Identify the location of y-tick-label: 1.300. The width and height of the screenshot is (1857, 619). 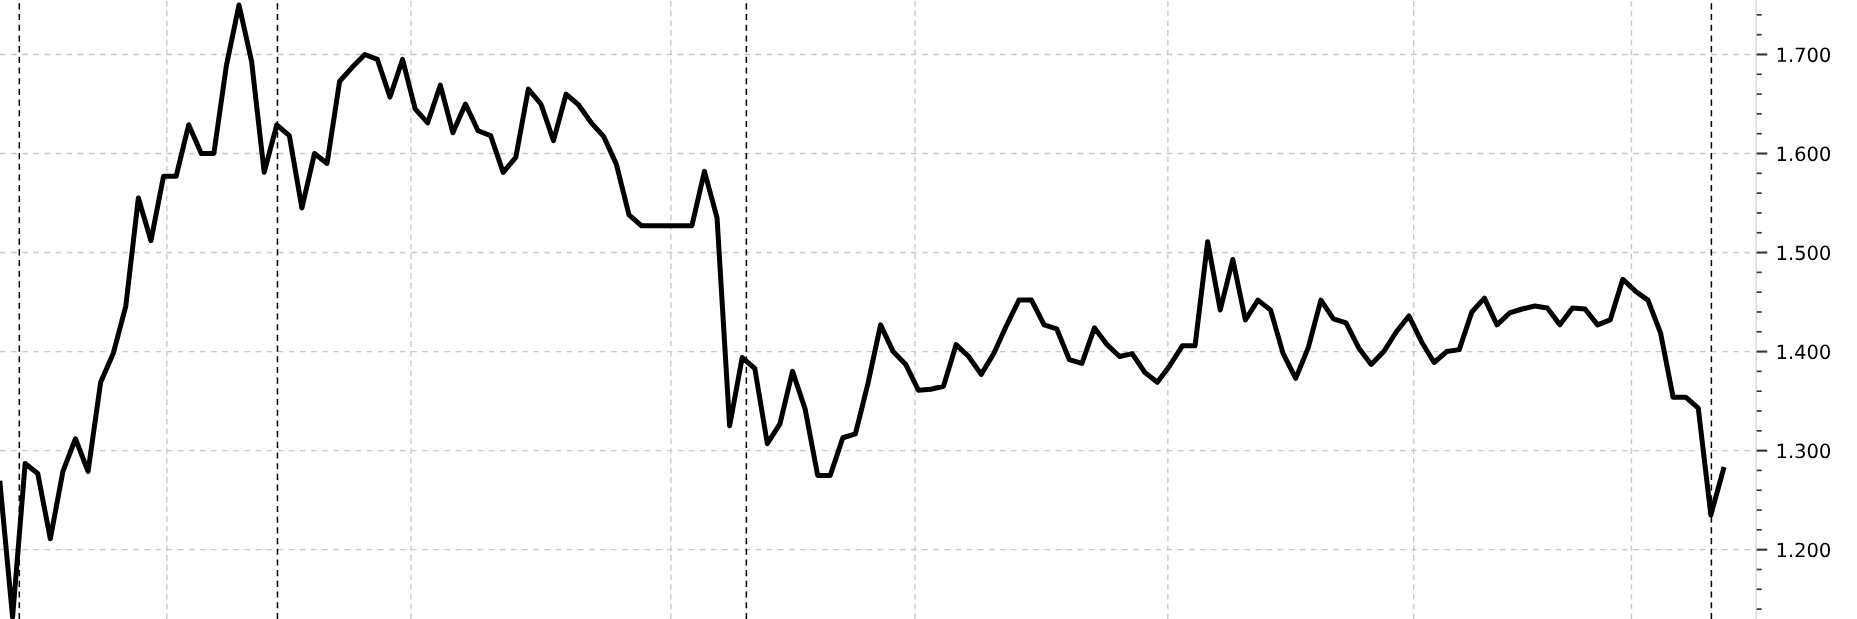
(1803, 451).